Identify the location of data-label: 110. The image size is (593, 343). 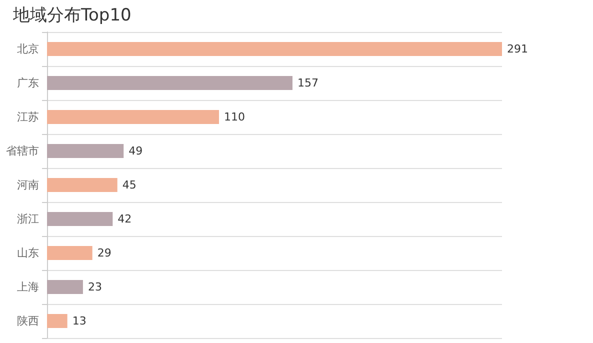
(234, 117).